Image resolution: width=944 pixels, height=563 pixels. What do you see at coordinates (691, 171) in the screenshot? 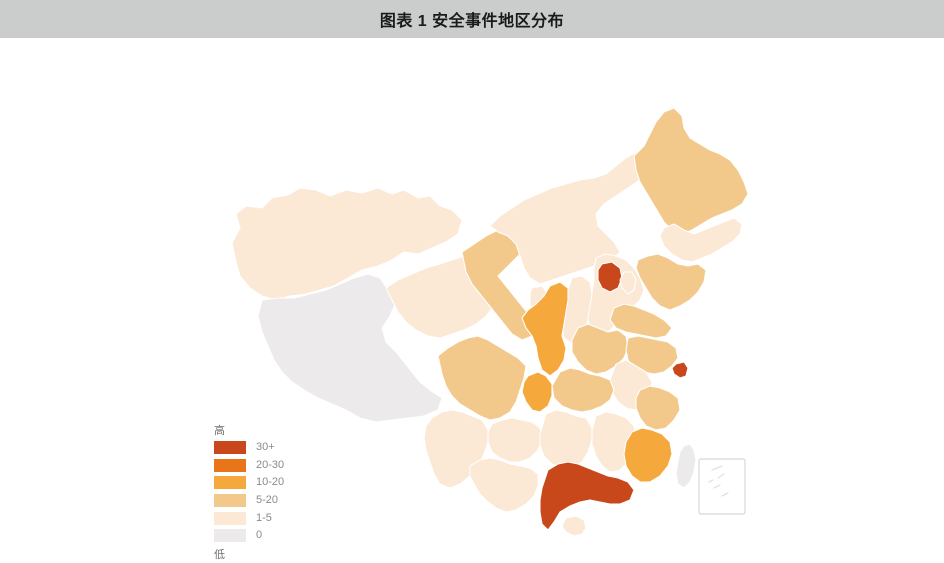
I see `region-heilongjiang` at bounding box center [691, 171].